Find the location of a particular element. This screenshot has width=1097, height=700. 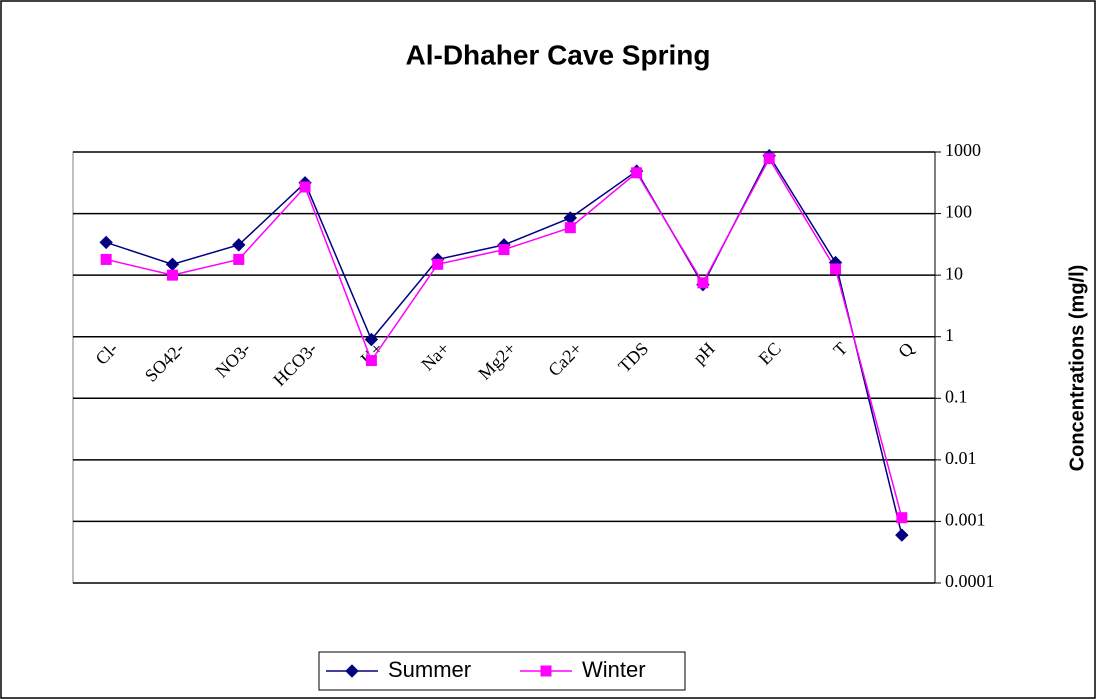

y-tick-label: 0.001 is located at coordinates (965, 520).